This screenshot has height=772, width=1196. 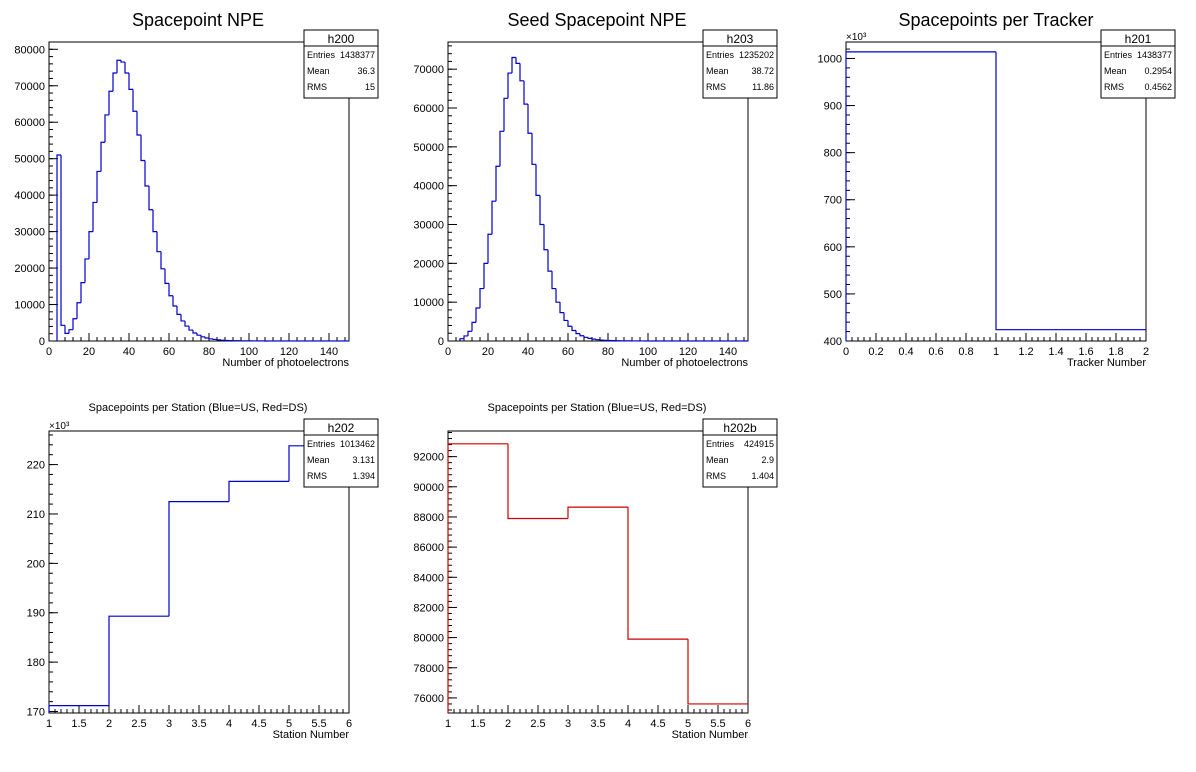 What do you see at coordinates (29, 50) in the screenshot?
I see `y-tick-label: 80000` at bounding box center [29, 50].